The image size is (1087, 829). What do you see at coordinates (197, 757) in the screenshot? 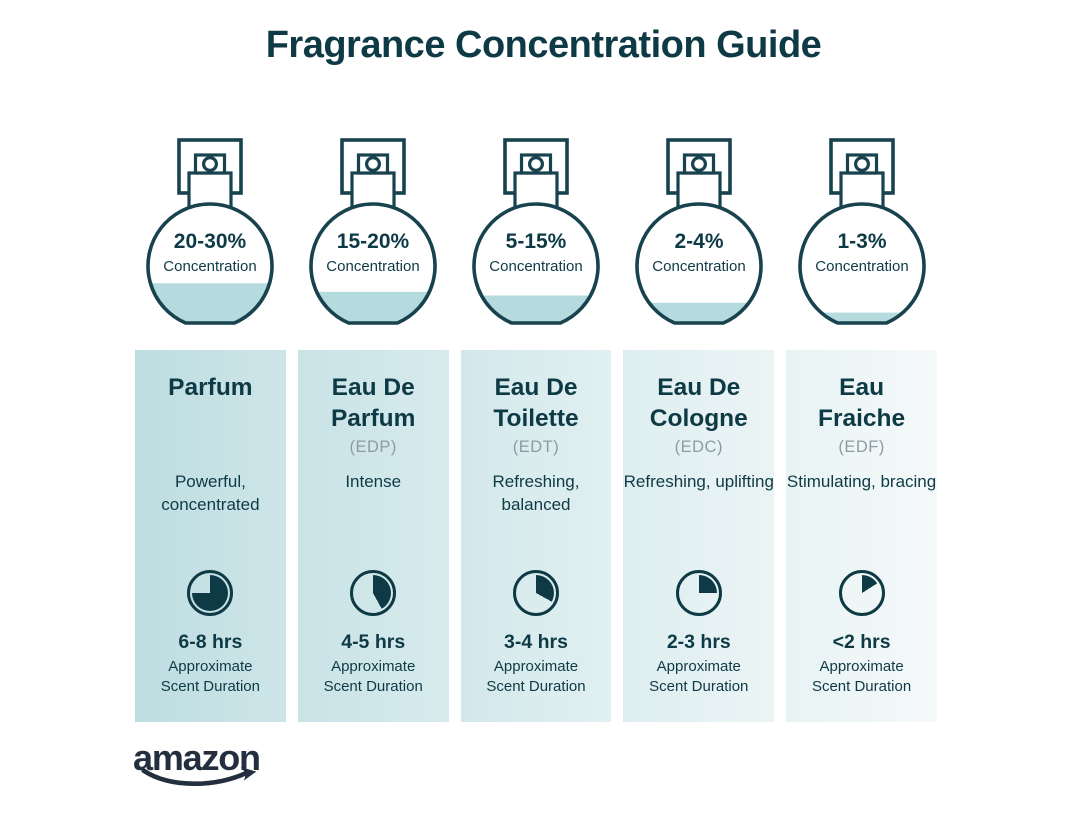
I see `amazon-wordmark: amazon` at bounding box center [197, 757].